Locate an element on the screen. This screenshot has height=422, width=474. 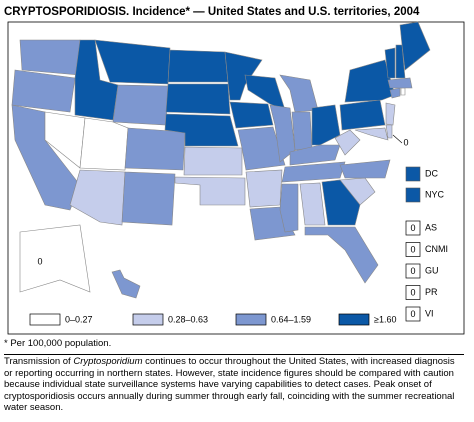
territory-label: CNMI is located at coordinates (436, 249).